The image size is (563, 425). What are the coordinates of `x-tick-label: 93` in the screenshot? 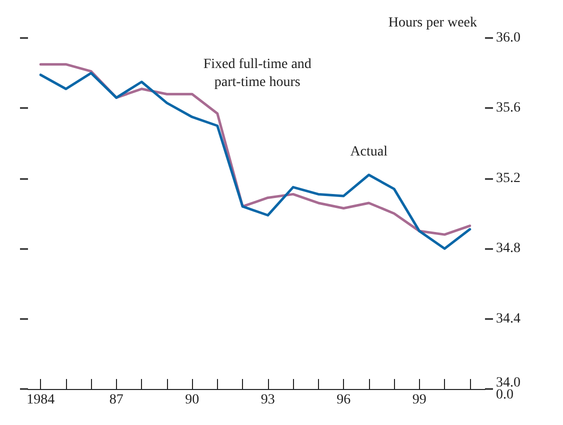 It's located at (267, 400).